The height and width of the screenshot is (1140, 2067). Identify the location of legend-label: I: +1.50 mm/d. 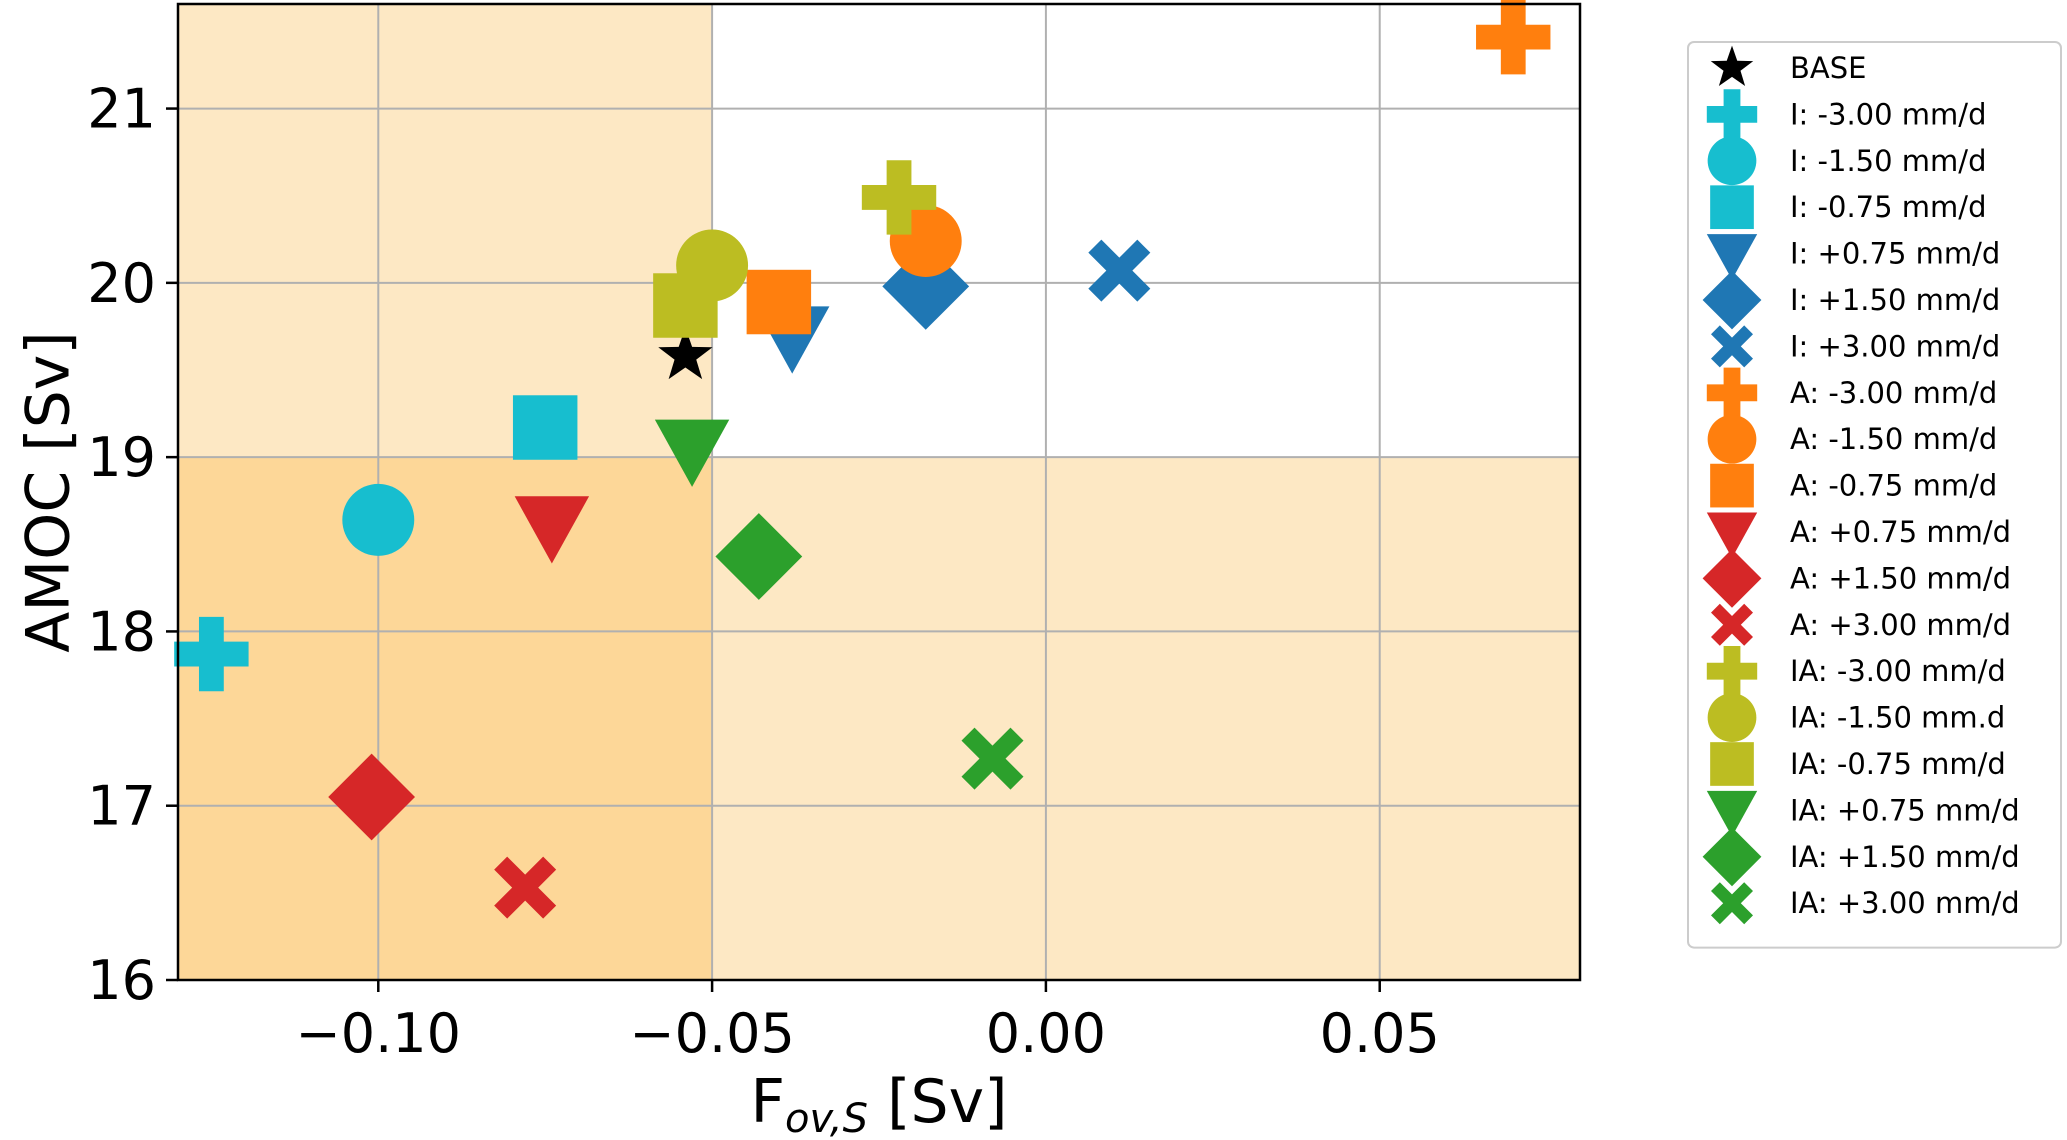
(1895, 300).